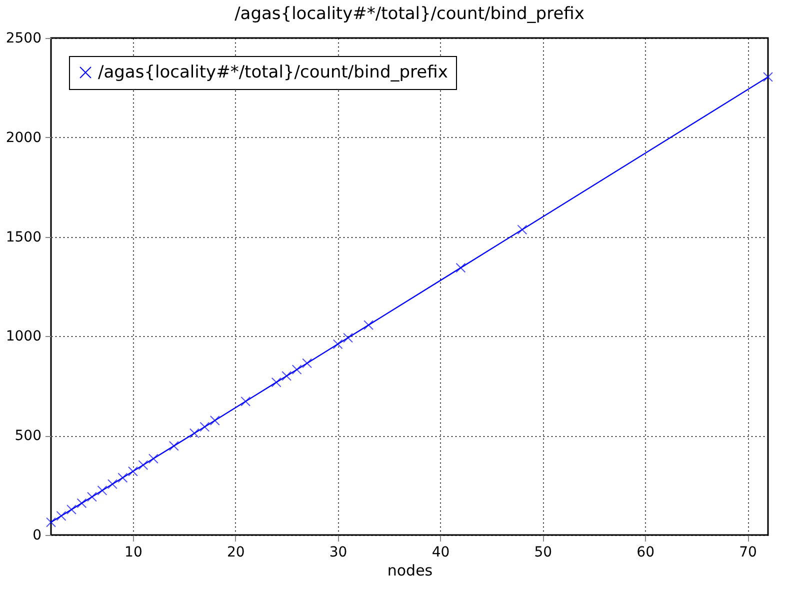  What do you see at coordinates (645, 552) in the screenshot?
I see `x-tick-label: 60` at bounding box center [645, 552].